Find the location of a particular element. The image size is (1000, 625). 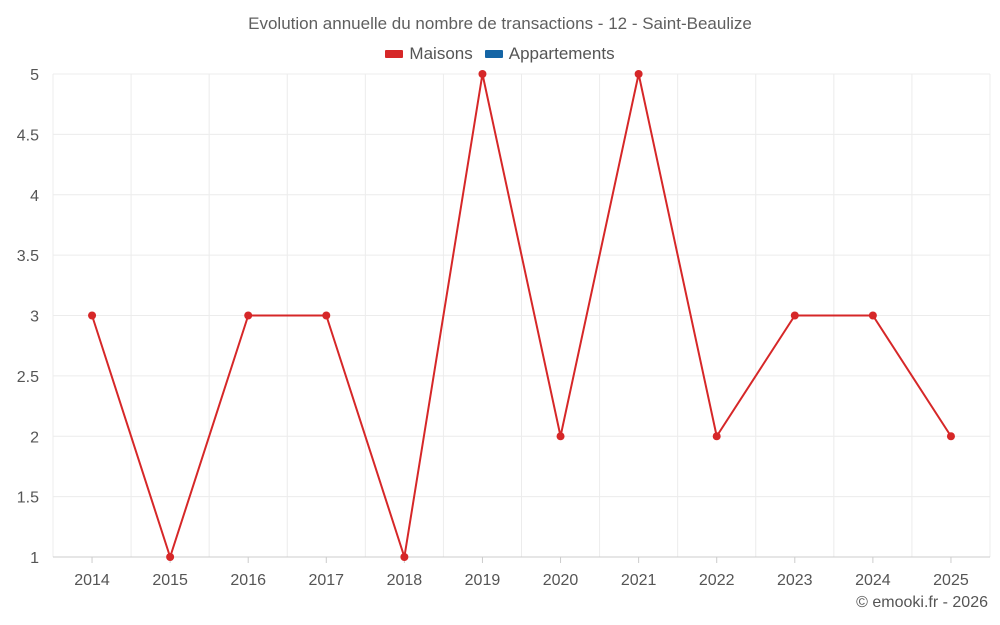

x-tick-label: 2016 is located at coordinates (248, 580).